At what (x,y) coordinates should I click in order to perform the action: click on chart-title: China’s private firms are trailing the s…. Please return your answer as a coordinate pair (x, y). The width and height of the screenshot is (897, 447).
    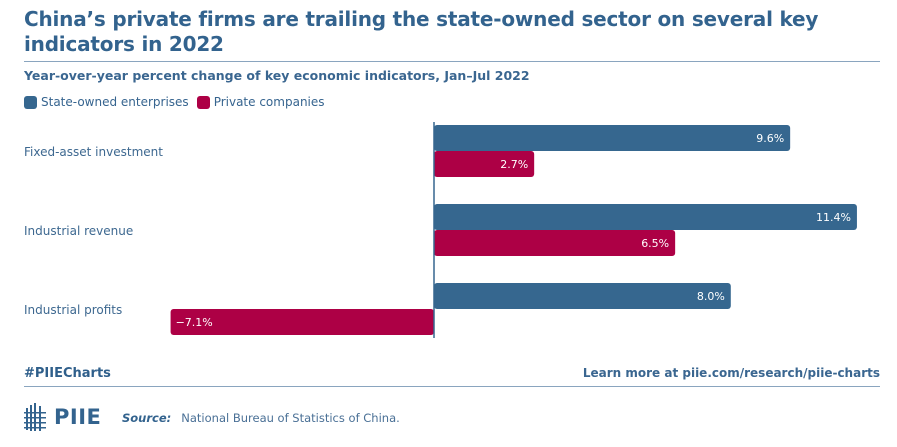
    Looking at the image, I should click on (421, 31).